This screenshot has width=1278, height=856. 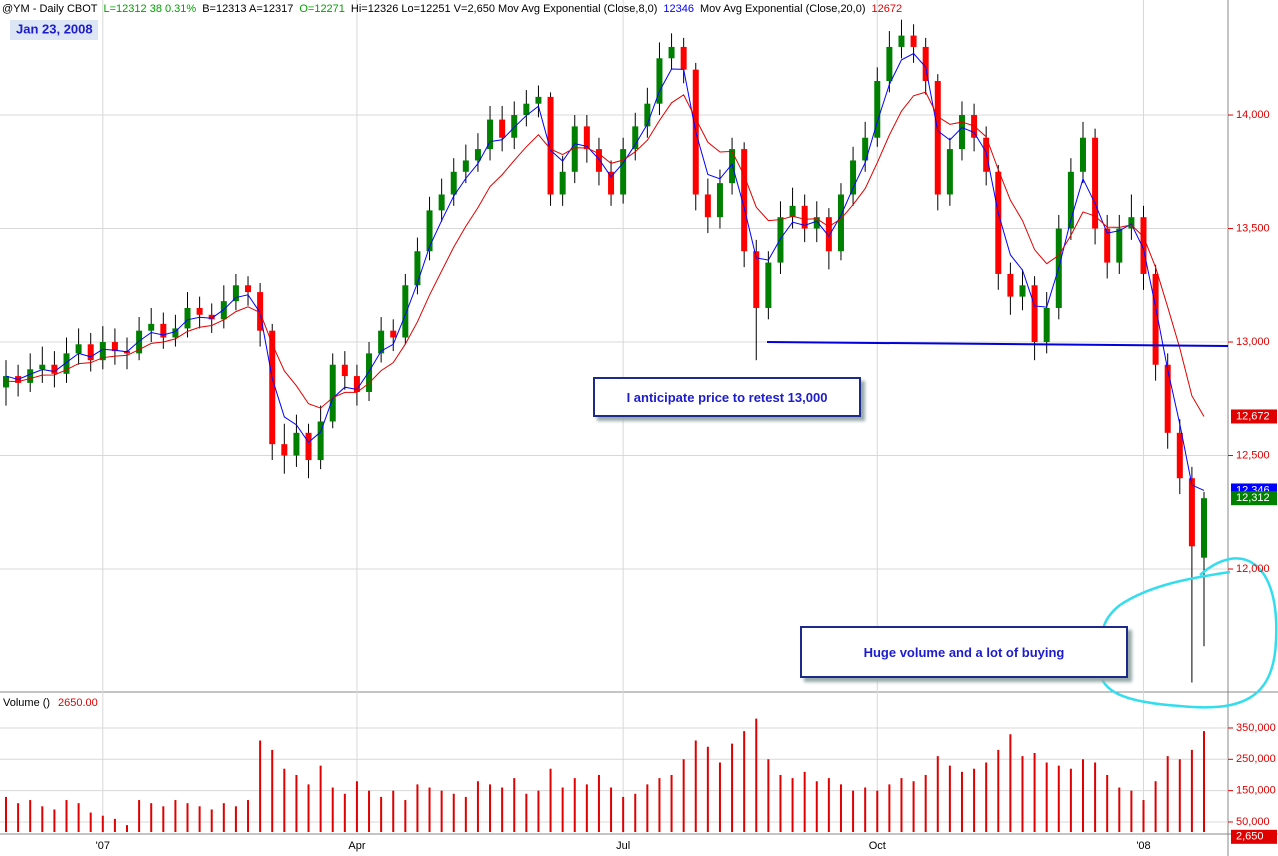 What do you see at coordinates (150, 9) in the screenshot?
I see `header-part: L=12312 38 0.31%` at bounding box center [150, 9].